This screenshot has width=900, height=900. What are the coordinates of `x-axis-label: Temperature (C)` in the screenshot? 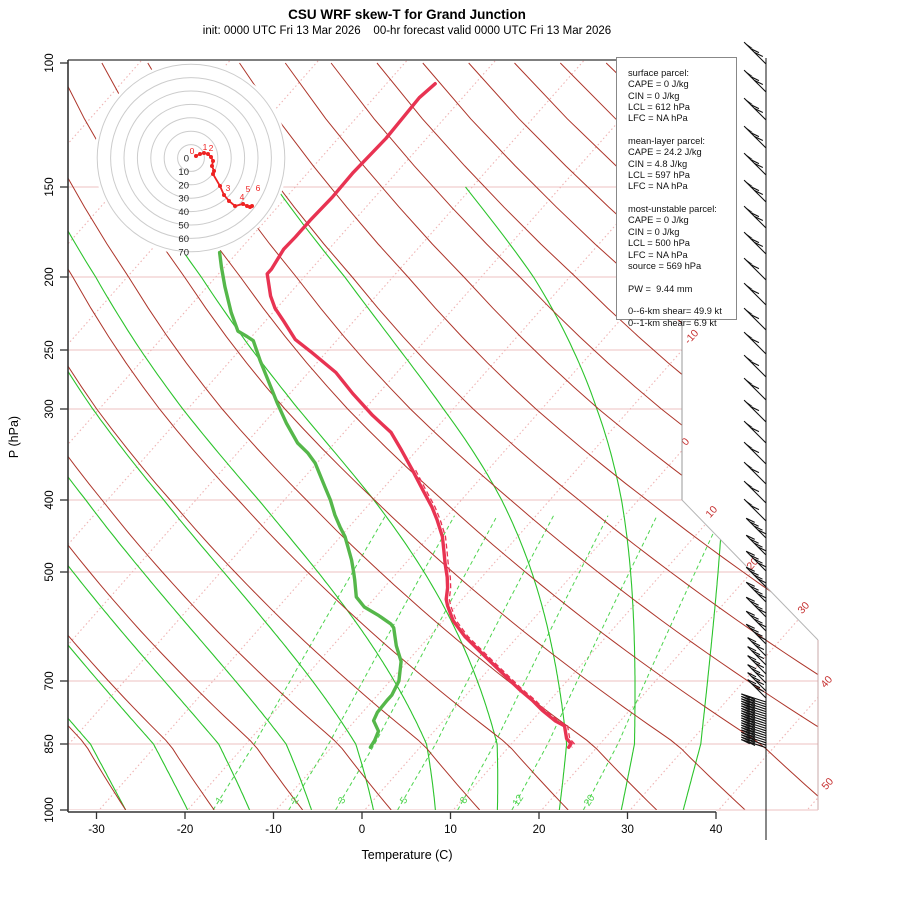 It's located at (407, 855).